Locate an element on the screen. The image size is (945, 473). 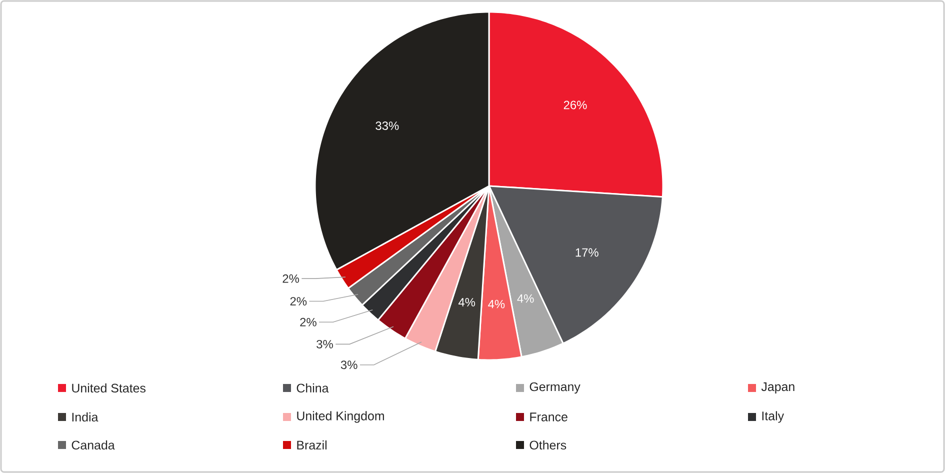
legend-label: Canada is located at coordinates (93, 445).